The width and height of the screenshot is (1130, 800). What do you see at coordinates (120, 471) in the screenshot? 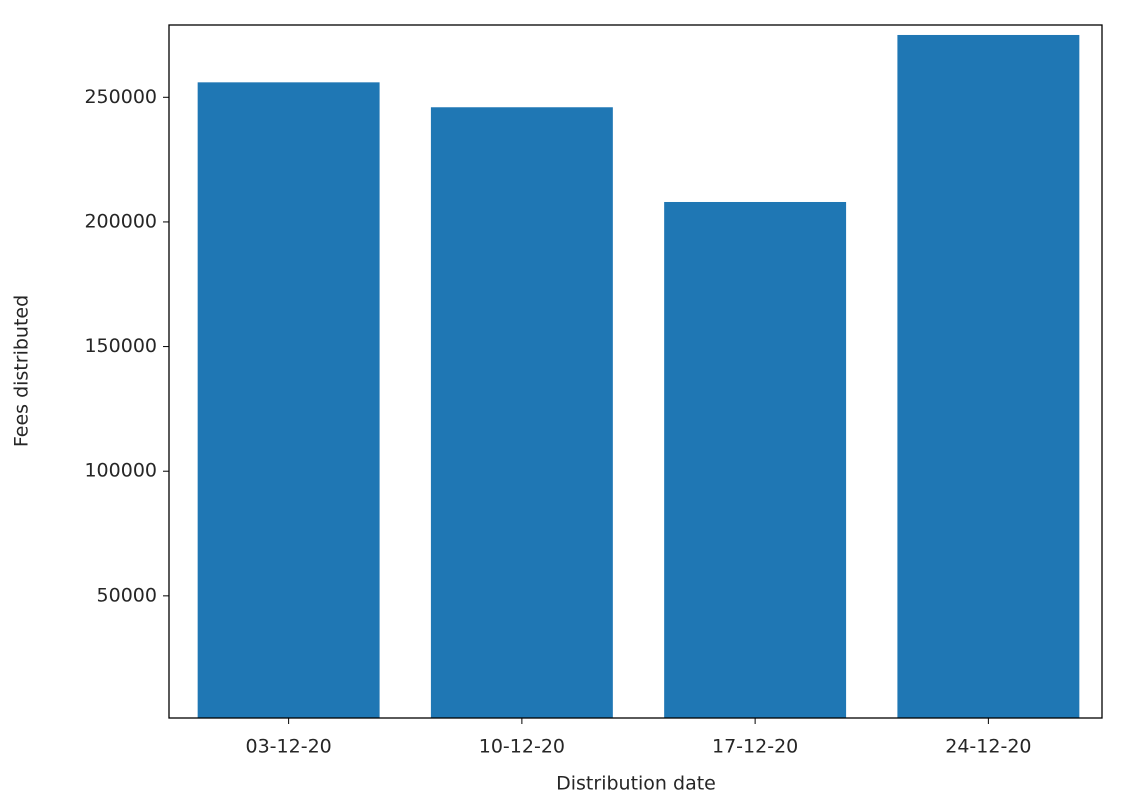
I see `y-tick-label: 100000` at bounding box center [120, 471].